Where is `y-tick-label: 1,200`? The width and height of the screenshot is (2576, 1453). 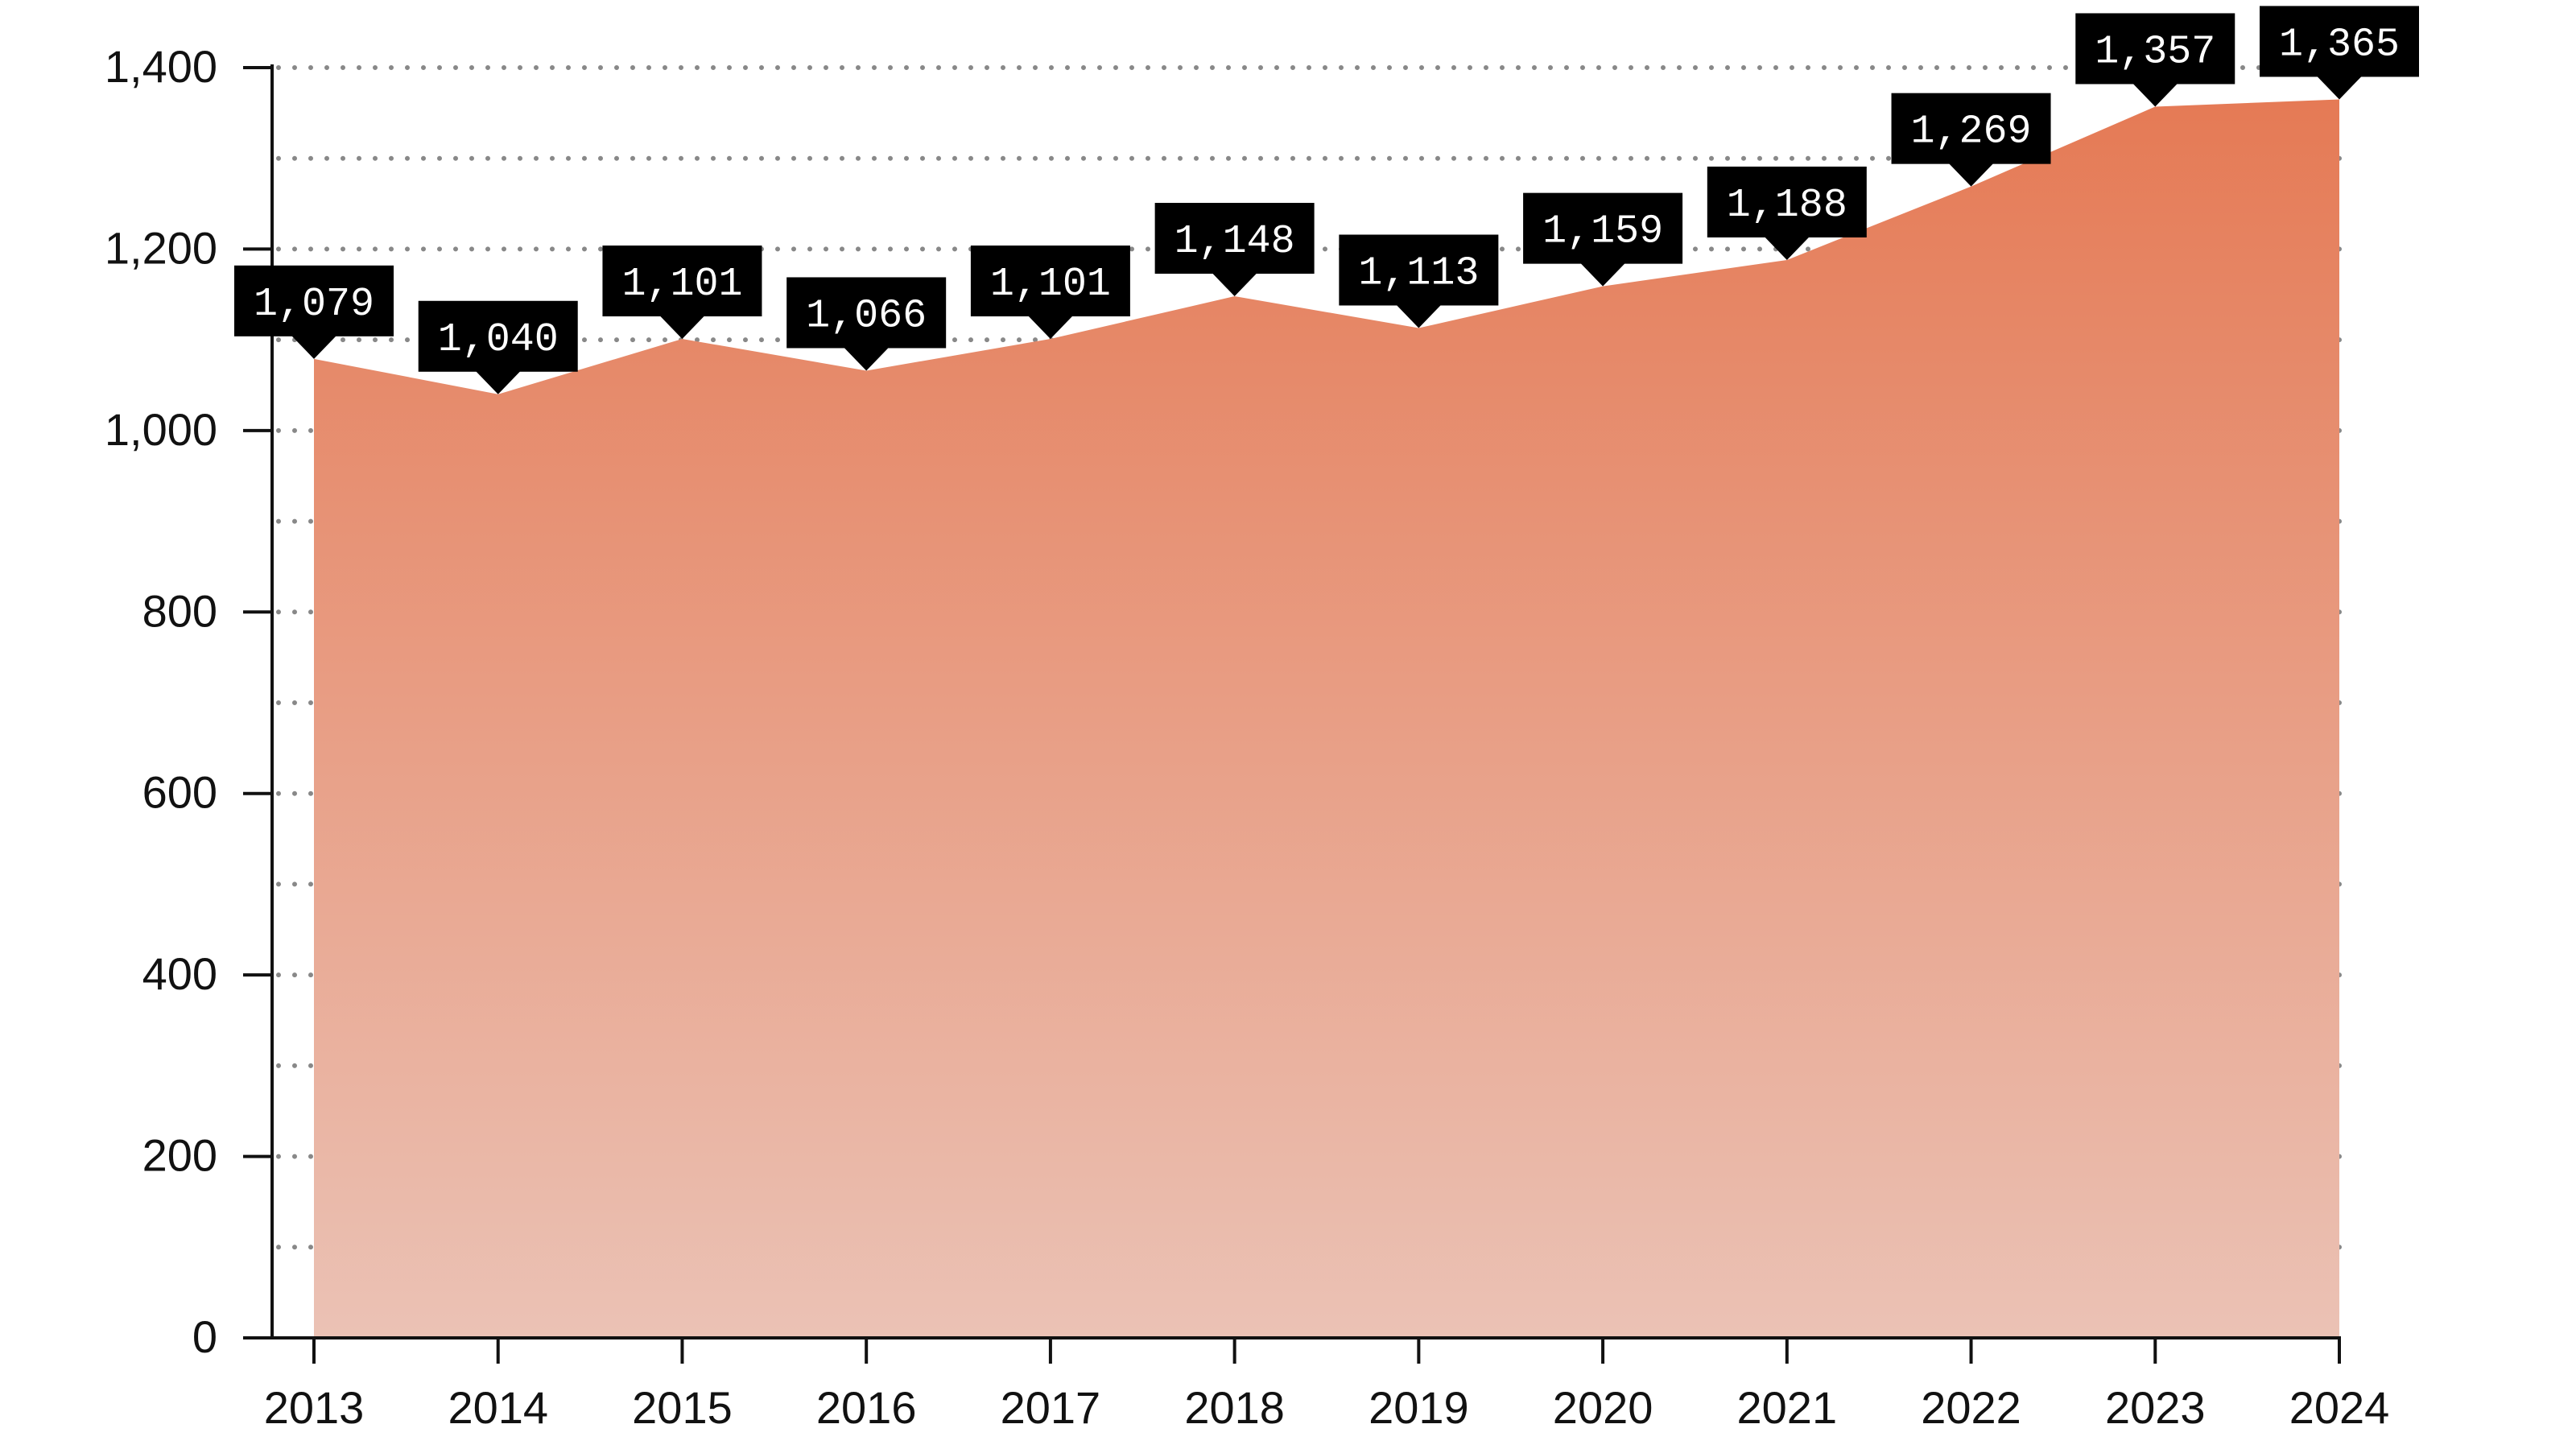
y-tick-label: 1,200 is located at coordinates (161, 248).